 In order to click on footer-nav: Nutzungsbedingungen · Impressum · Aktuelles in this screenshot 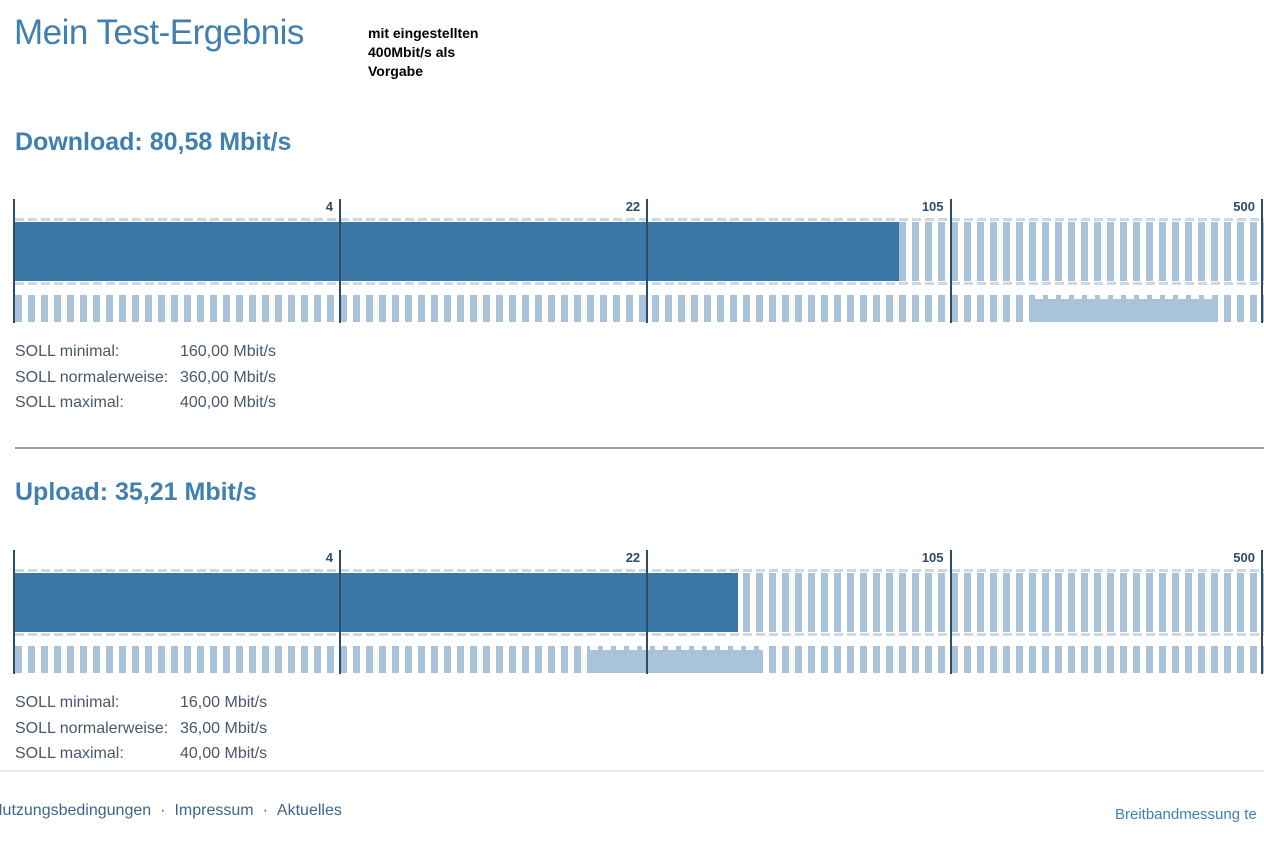, I will do `click(171, 811)`.